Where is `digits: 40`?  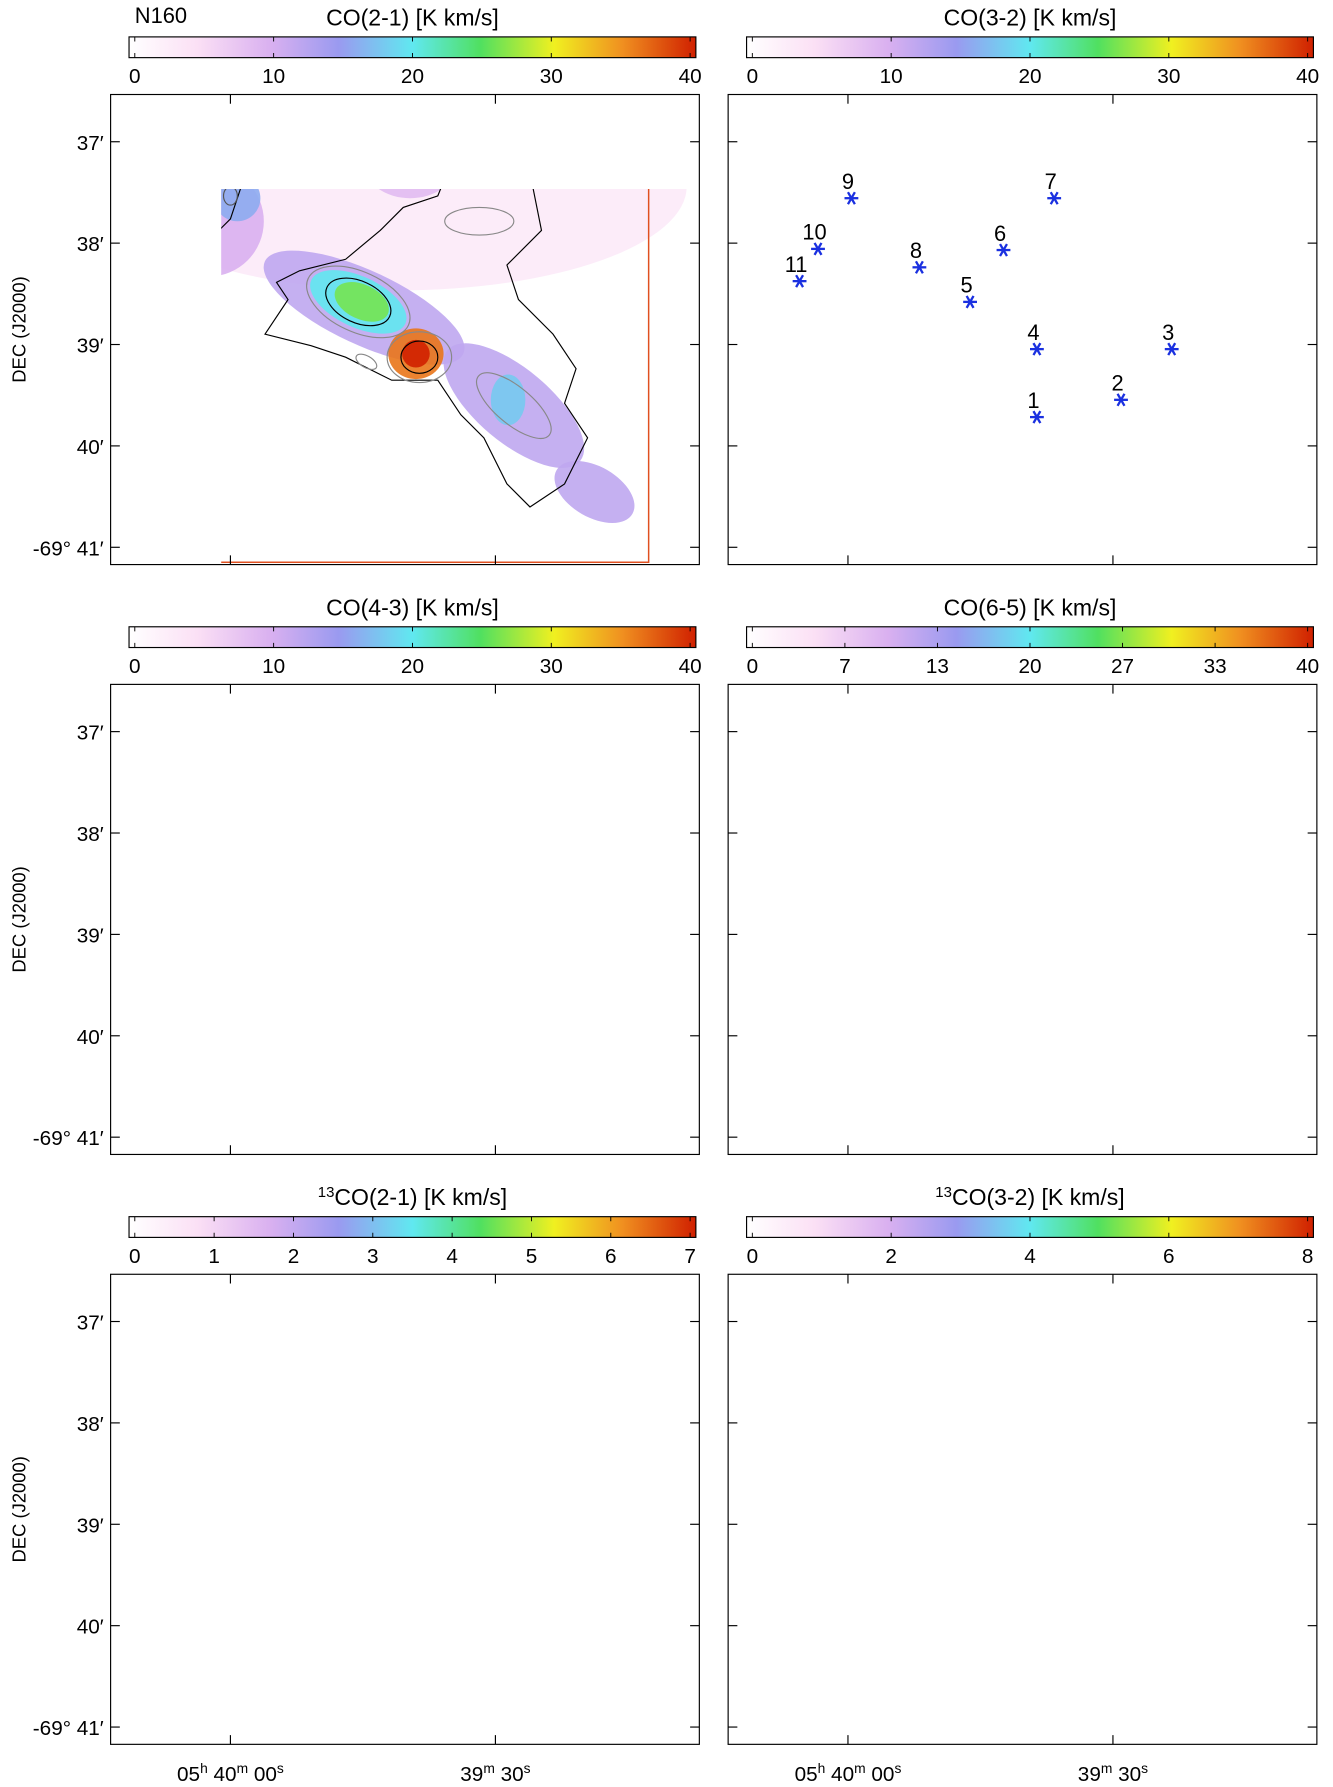
digits: 40 is located at coordinates (839, 1774).